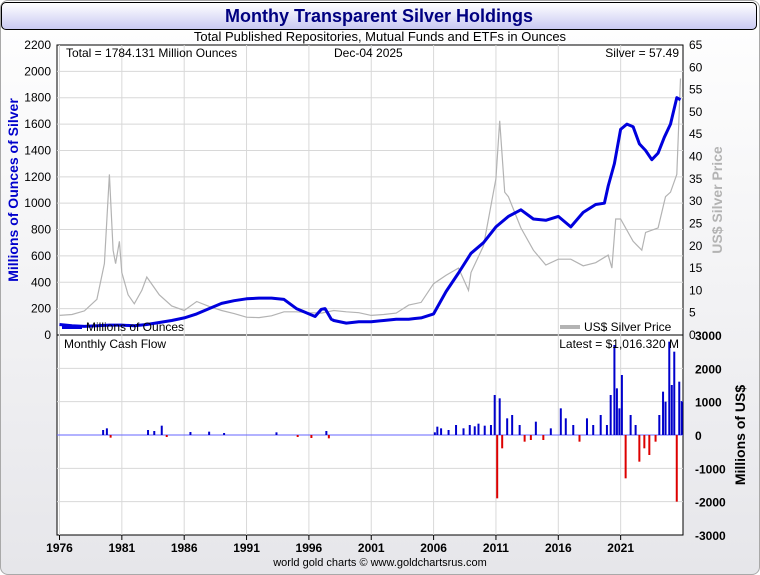  What do you see at coordinates (696, 179) in the screenshot?
I see `y-right-tick-label: 35` at bounding box center [696, 179].